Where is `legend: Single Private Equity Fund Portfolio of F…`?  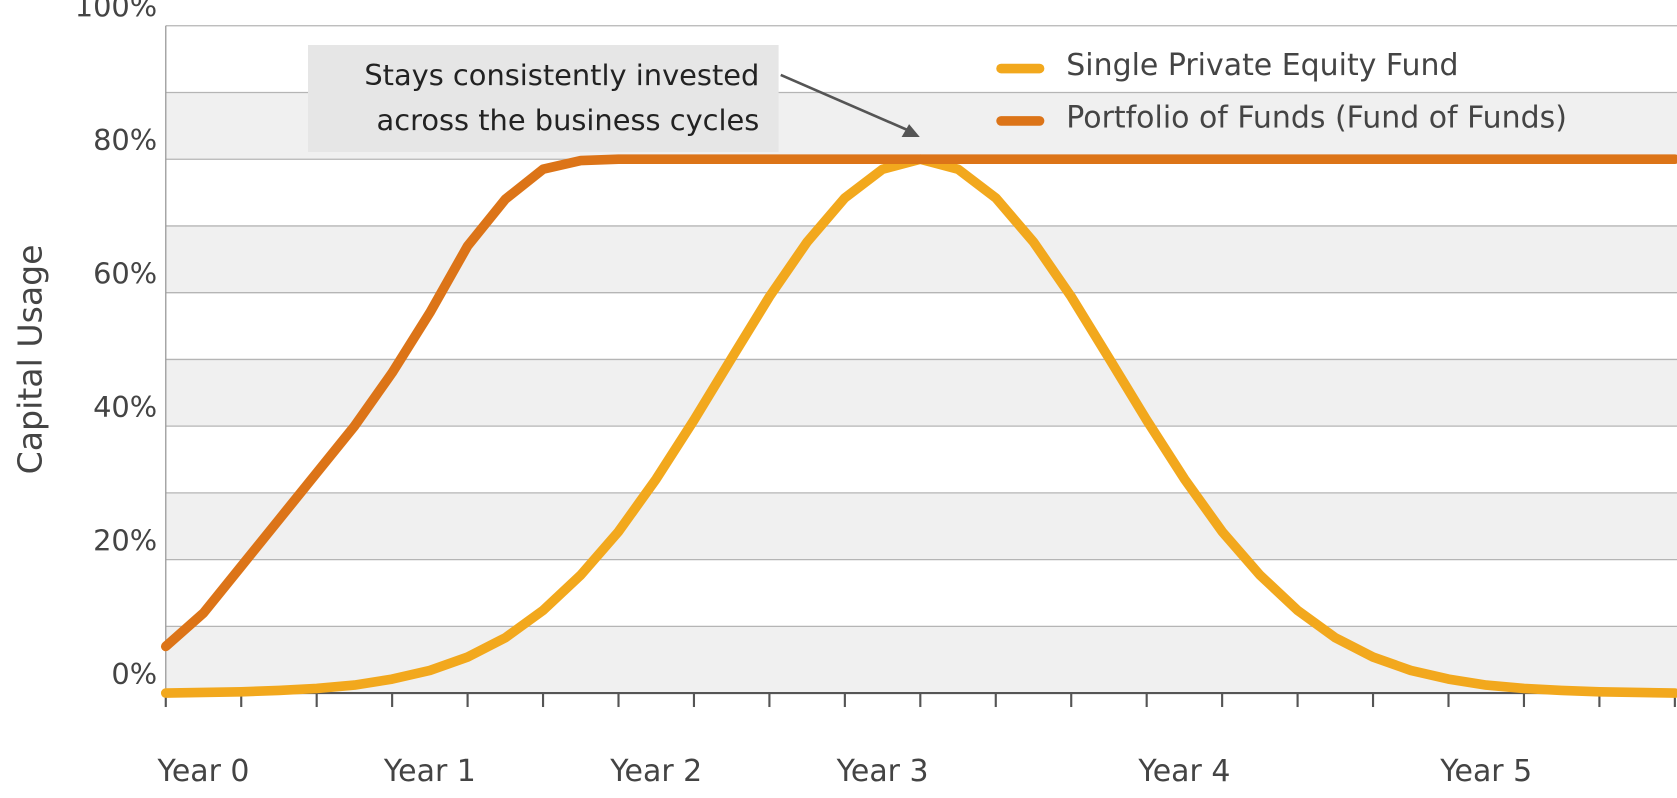
legend: Single Private Equity Fund Portfolio of F… is located at coordinates (1281, 91).